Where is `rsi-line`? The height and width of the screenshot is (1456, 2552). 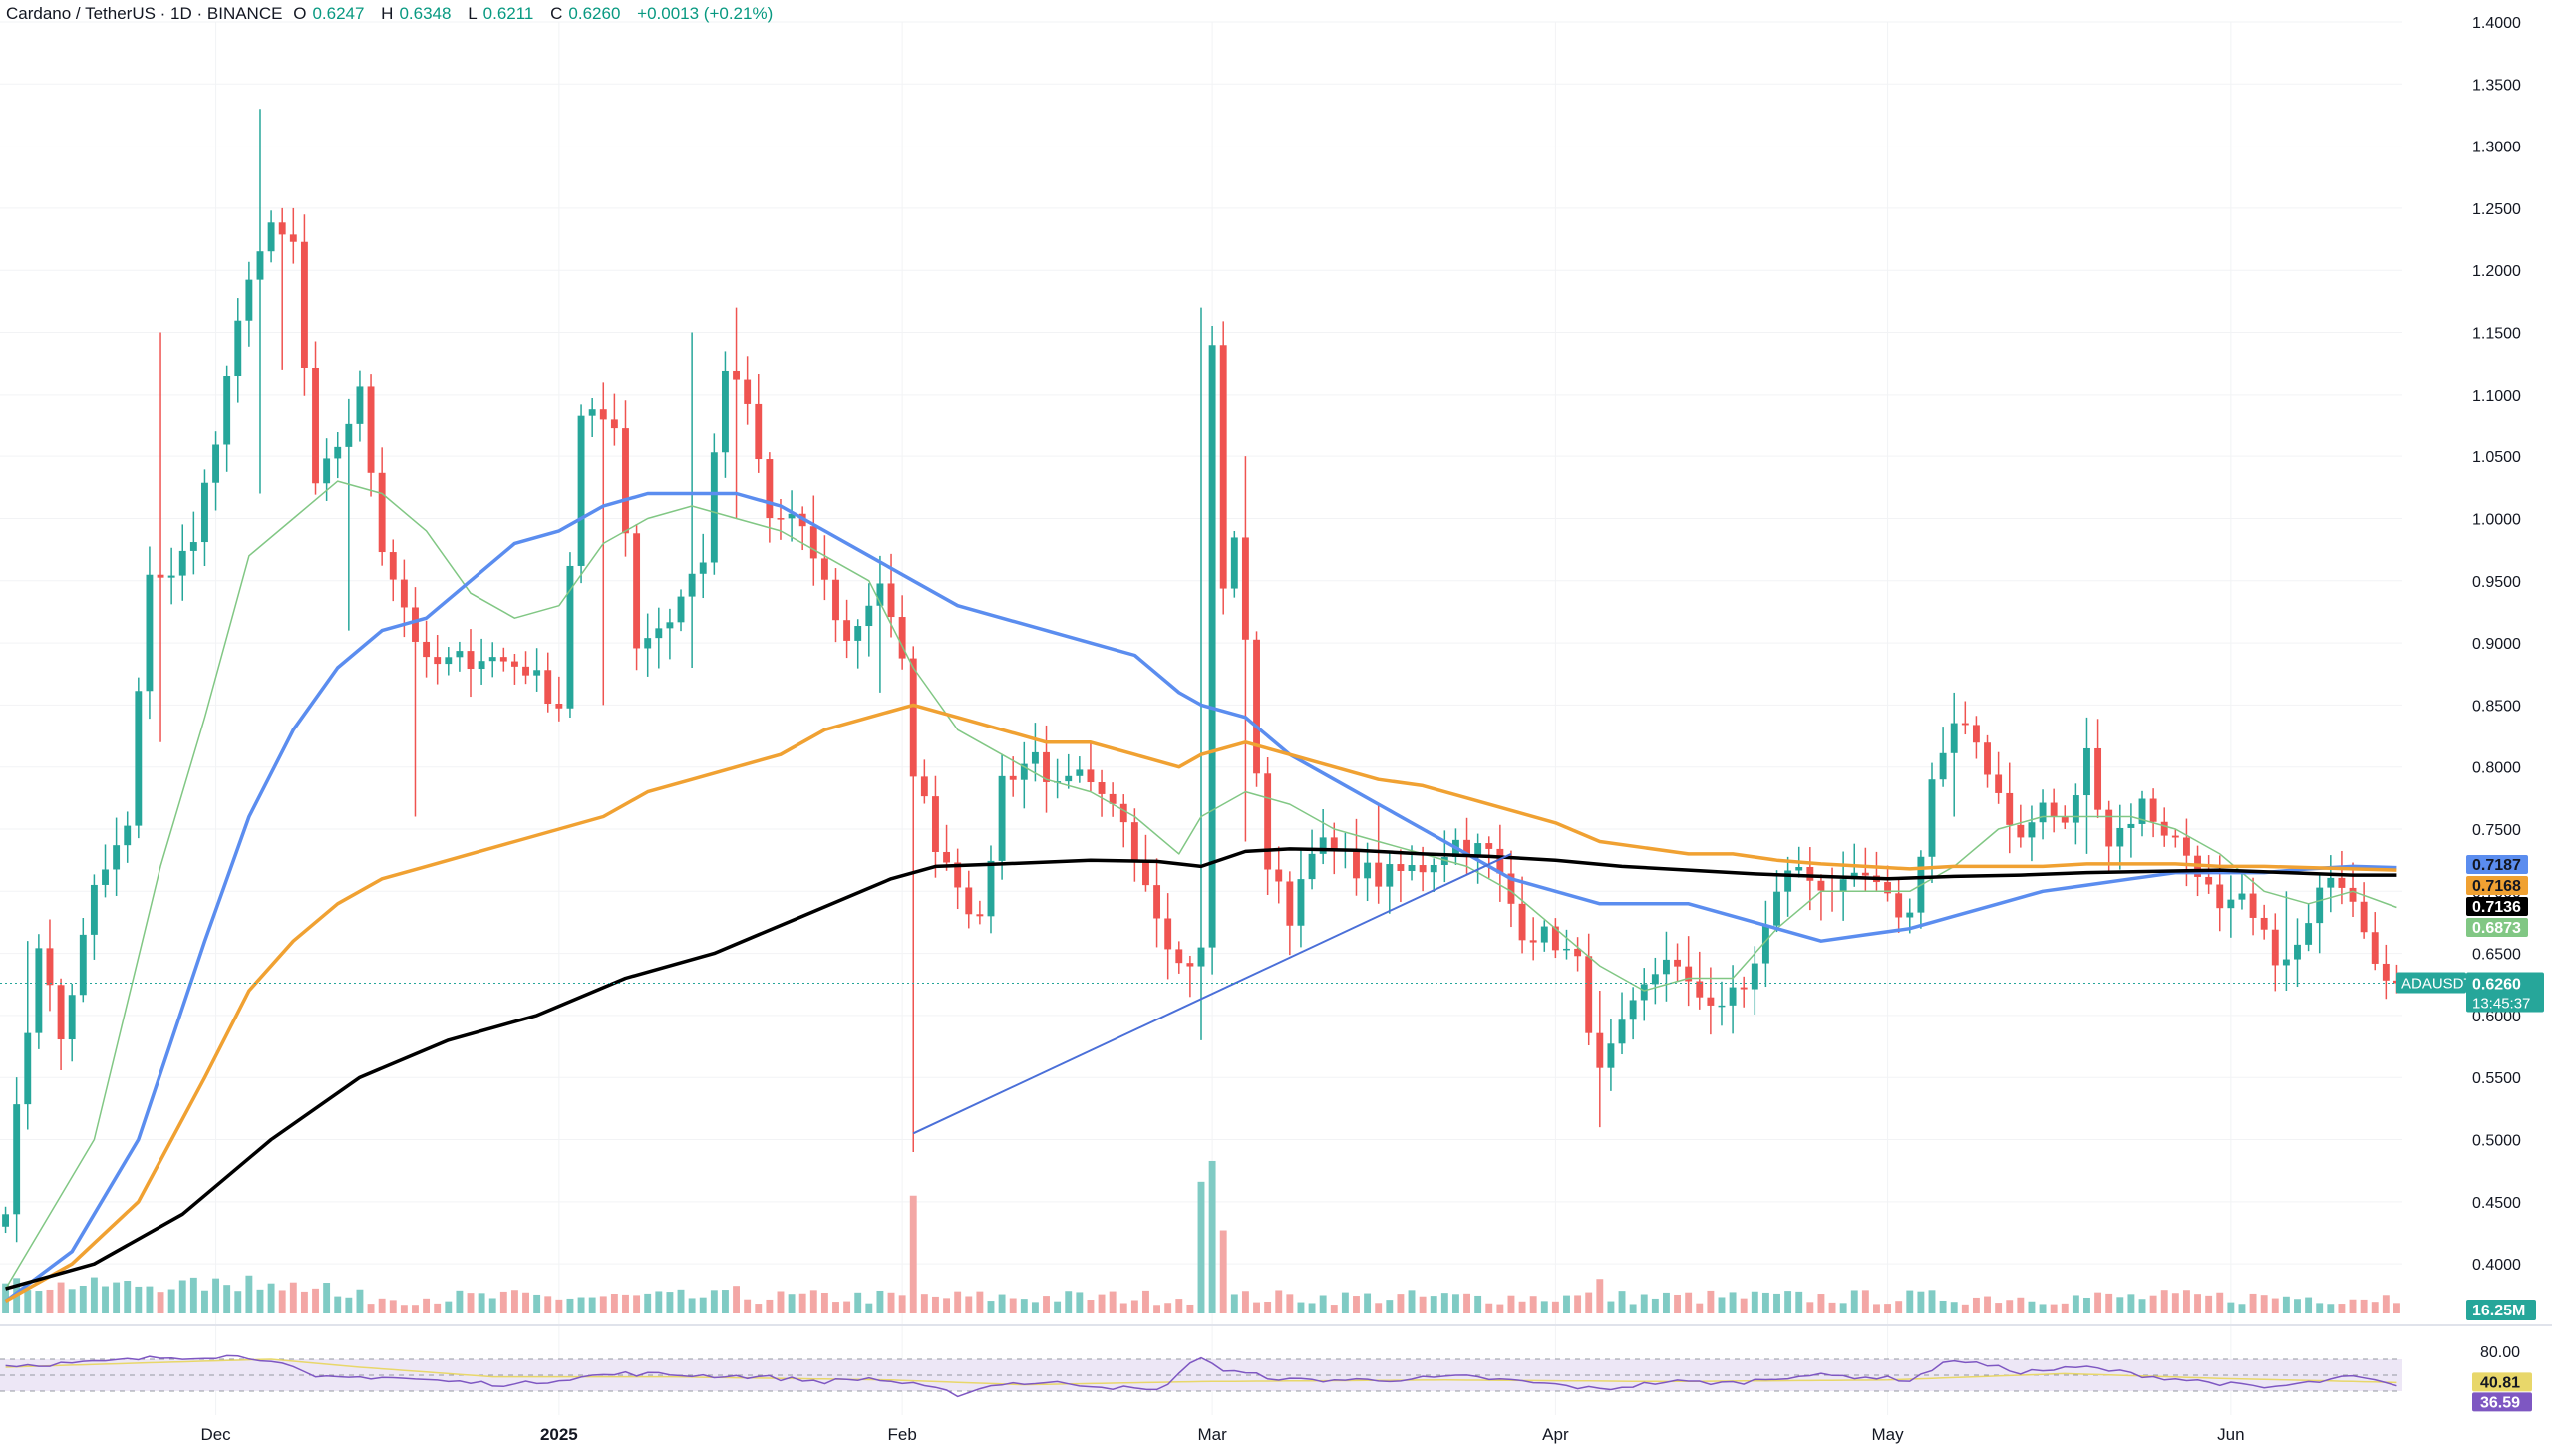
rsi-line is located at coordinates (1201, 1376).